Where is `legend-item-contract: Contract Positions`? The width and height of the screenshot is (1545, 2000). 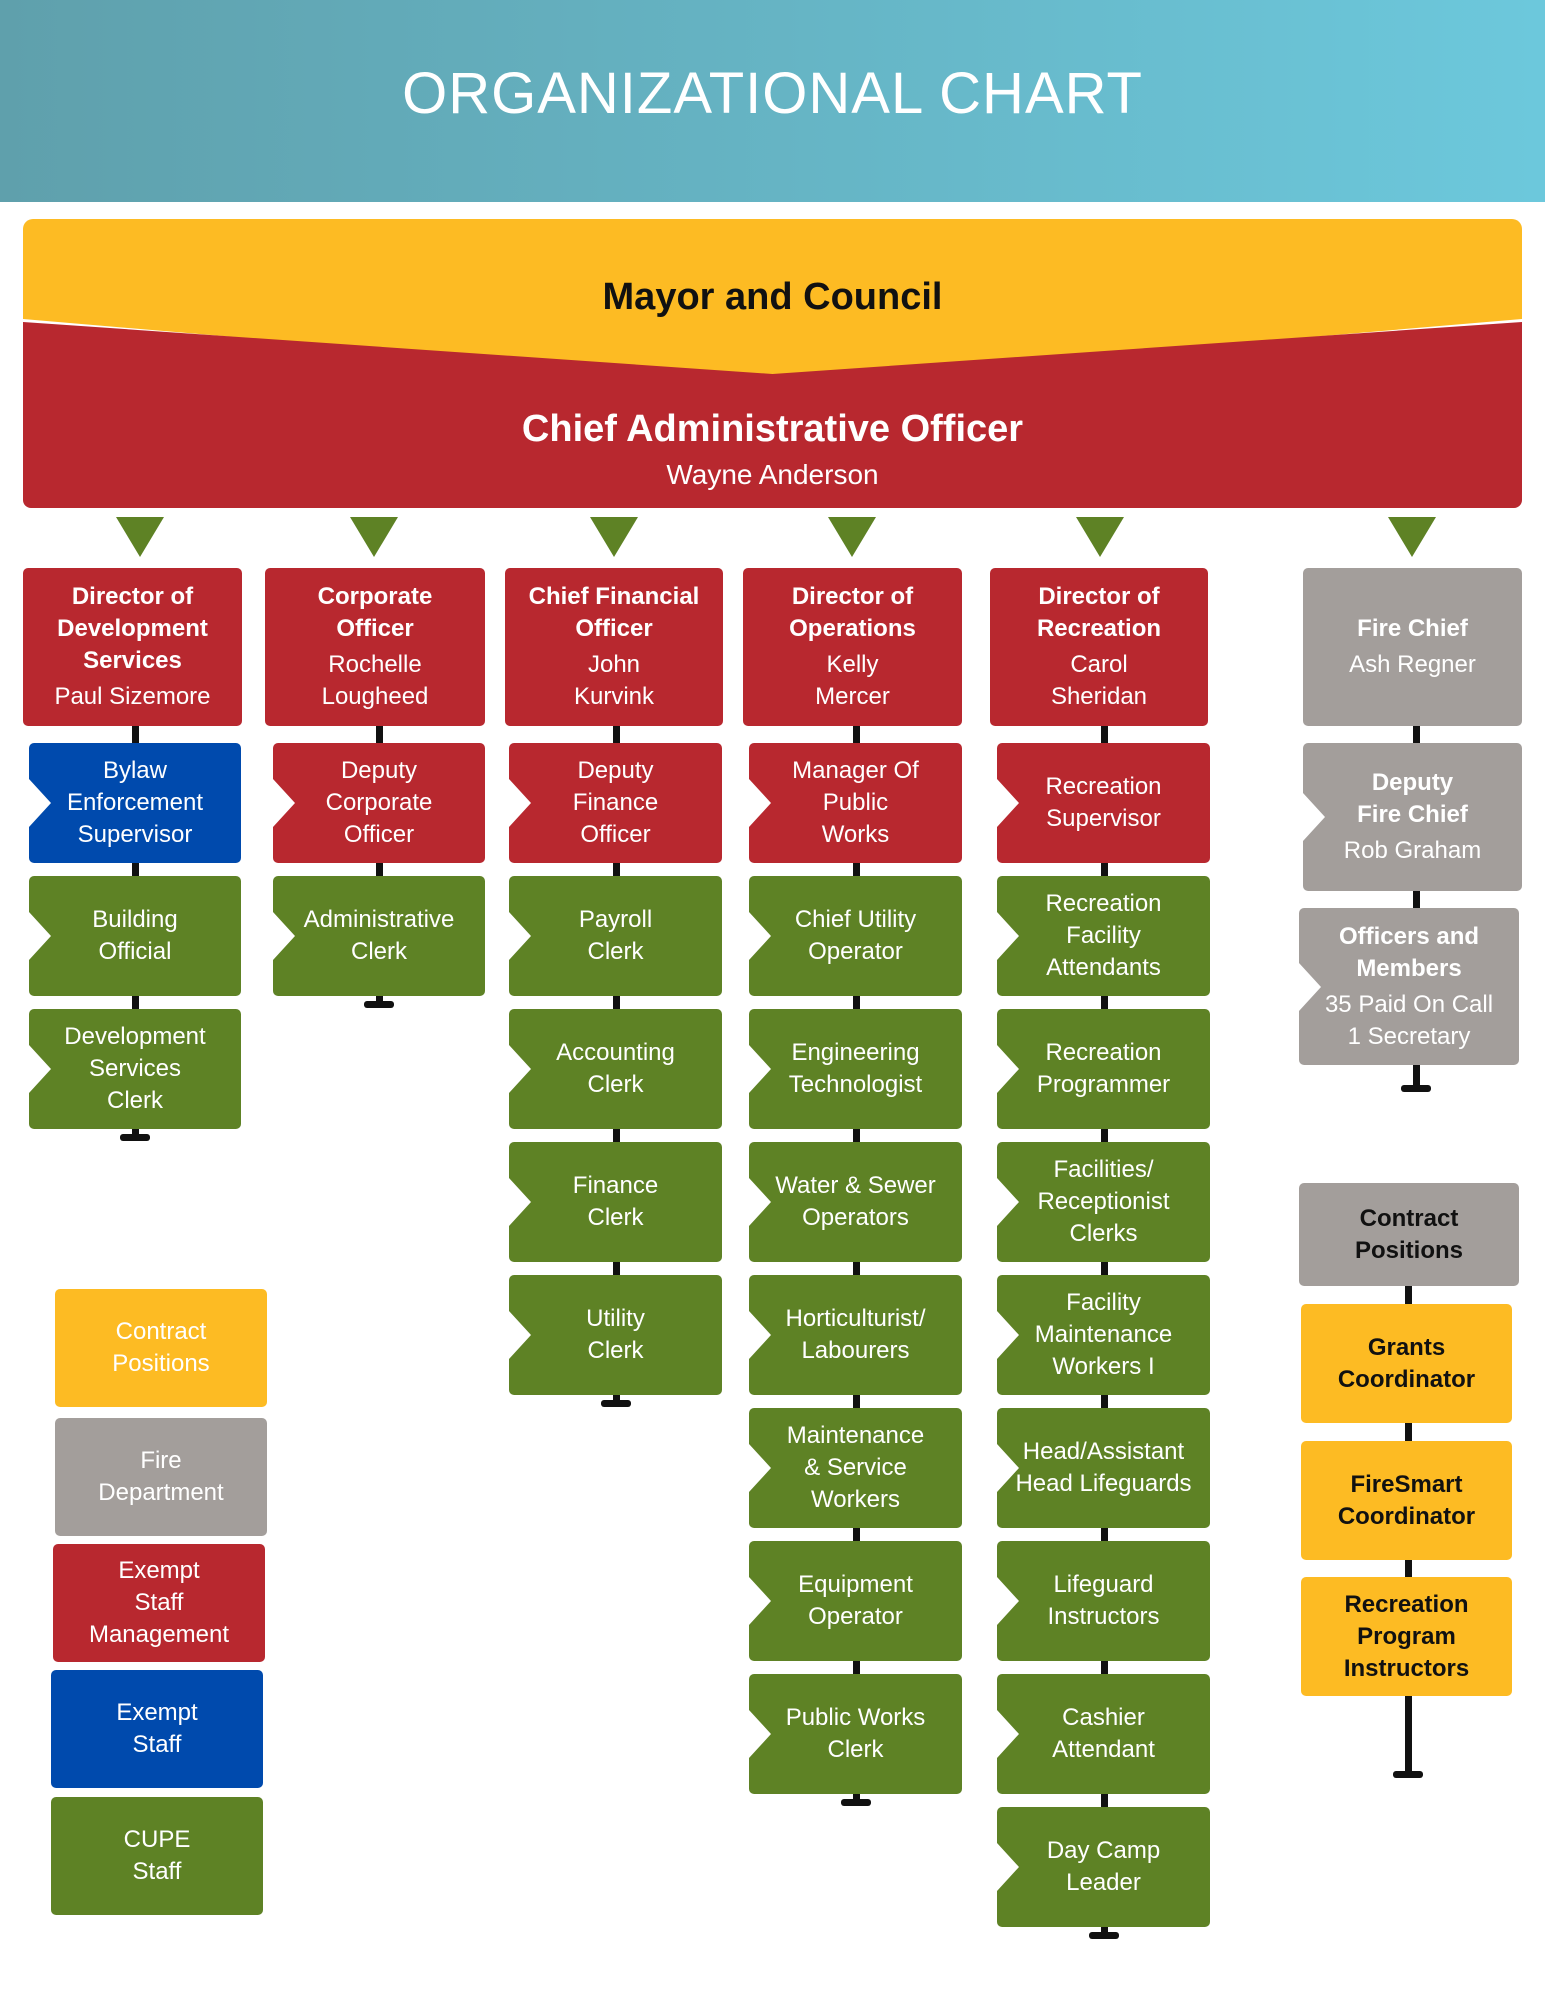 legend-item-contract: Contract Positions is located at coordinates (161, 1348).